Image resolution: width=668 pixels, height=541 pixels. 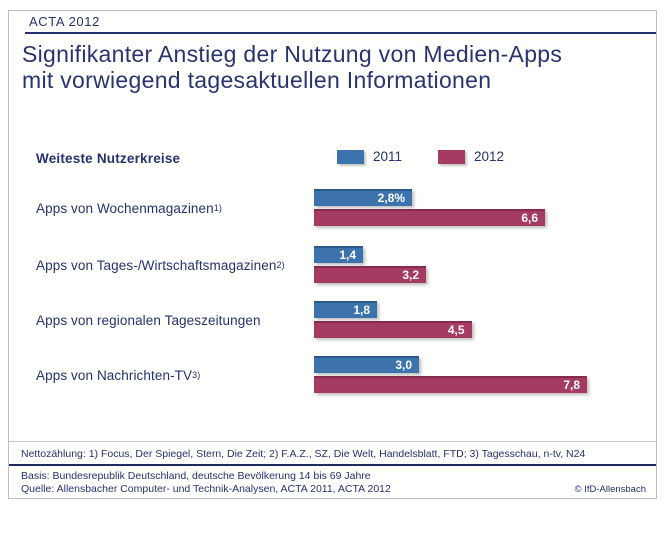 What do you see at coordinates (450, 384) in the screenshot?
I see `bar-2012: 7,8` at bounding box center [450, 384].